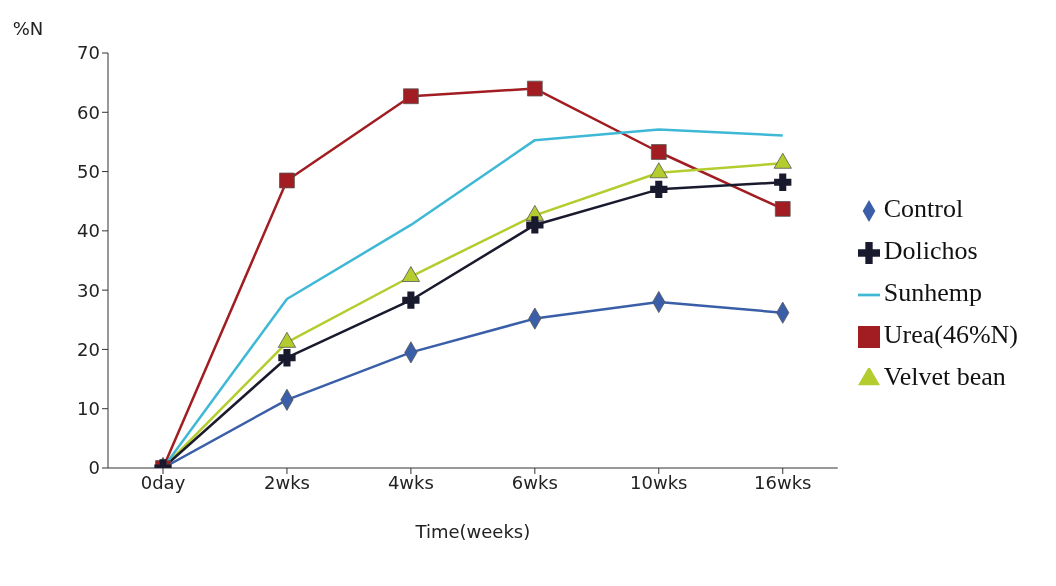 The height and width of the screenshot is (586, 1056). What do you see at coordinates (94, 468) in the screenshot?
I see `y-tick-label: 0` at bounding box center [94, 468].